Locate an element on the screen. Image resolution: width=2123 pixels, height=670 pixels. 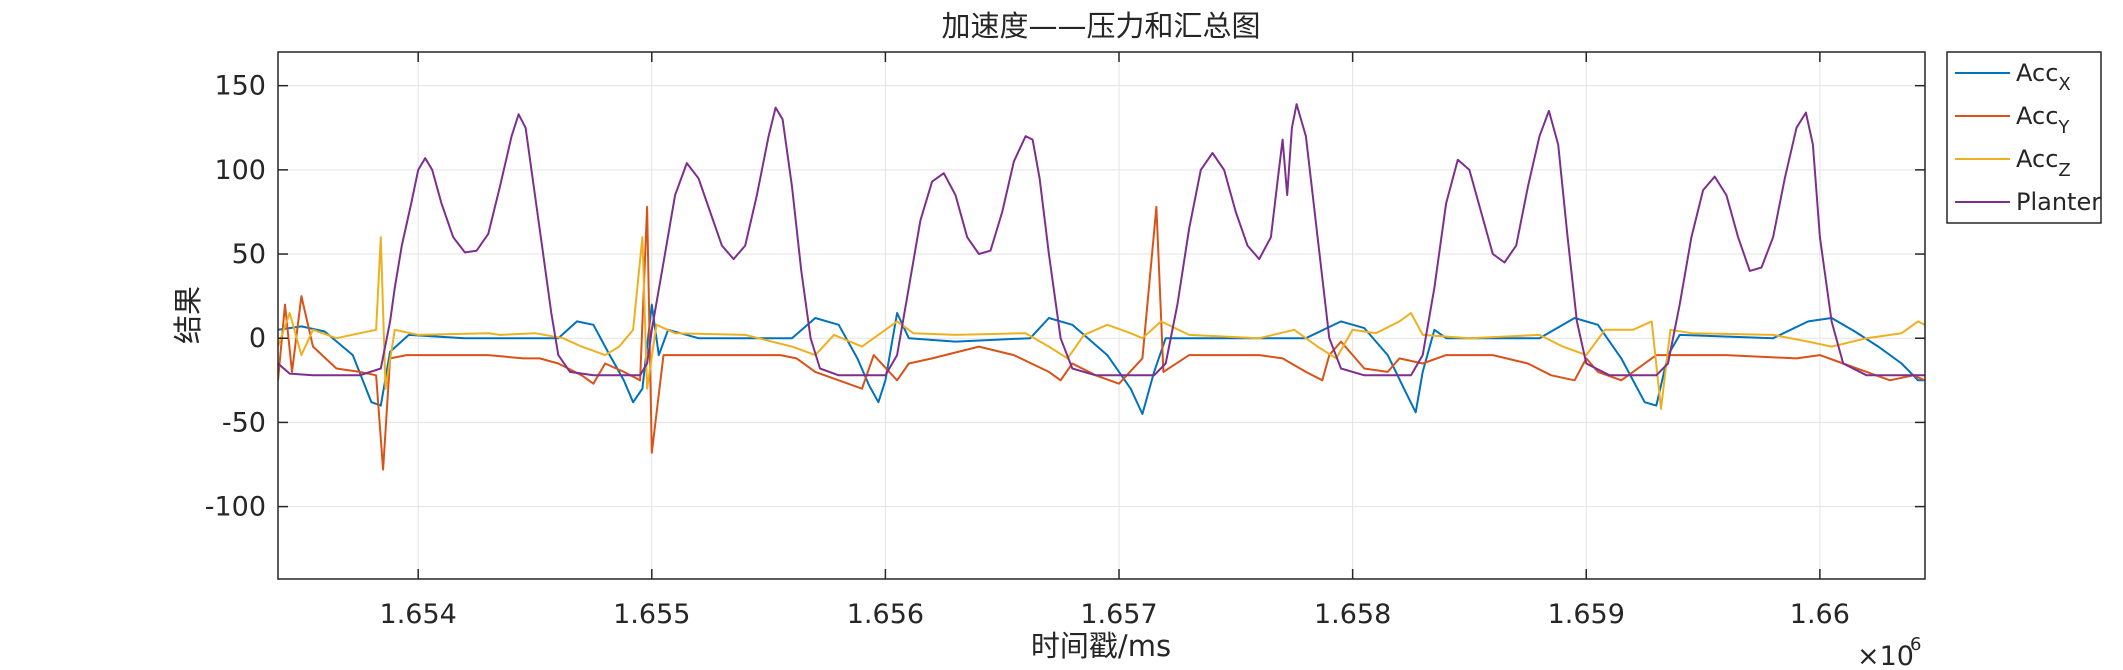
chart-title: 加速度——压力和汇总图 is located at coordinates (1100, 26).